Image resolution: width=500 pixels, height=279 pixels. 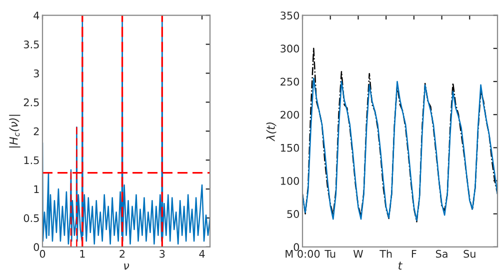 I want to click on x-tick-label: 0, so click(x=43, y=254).